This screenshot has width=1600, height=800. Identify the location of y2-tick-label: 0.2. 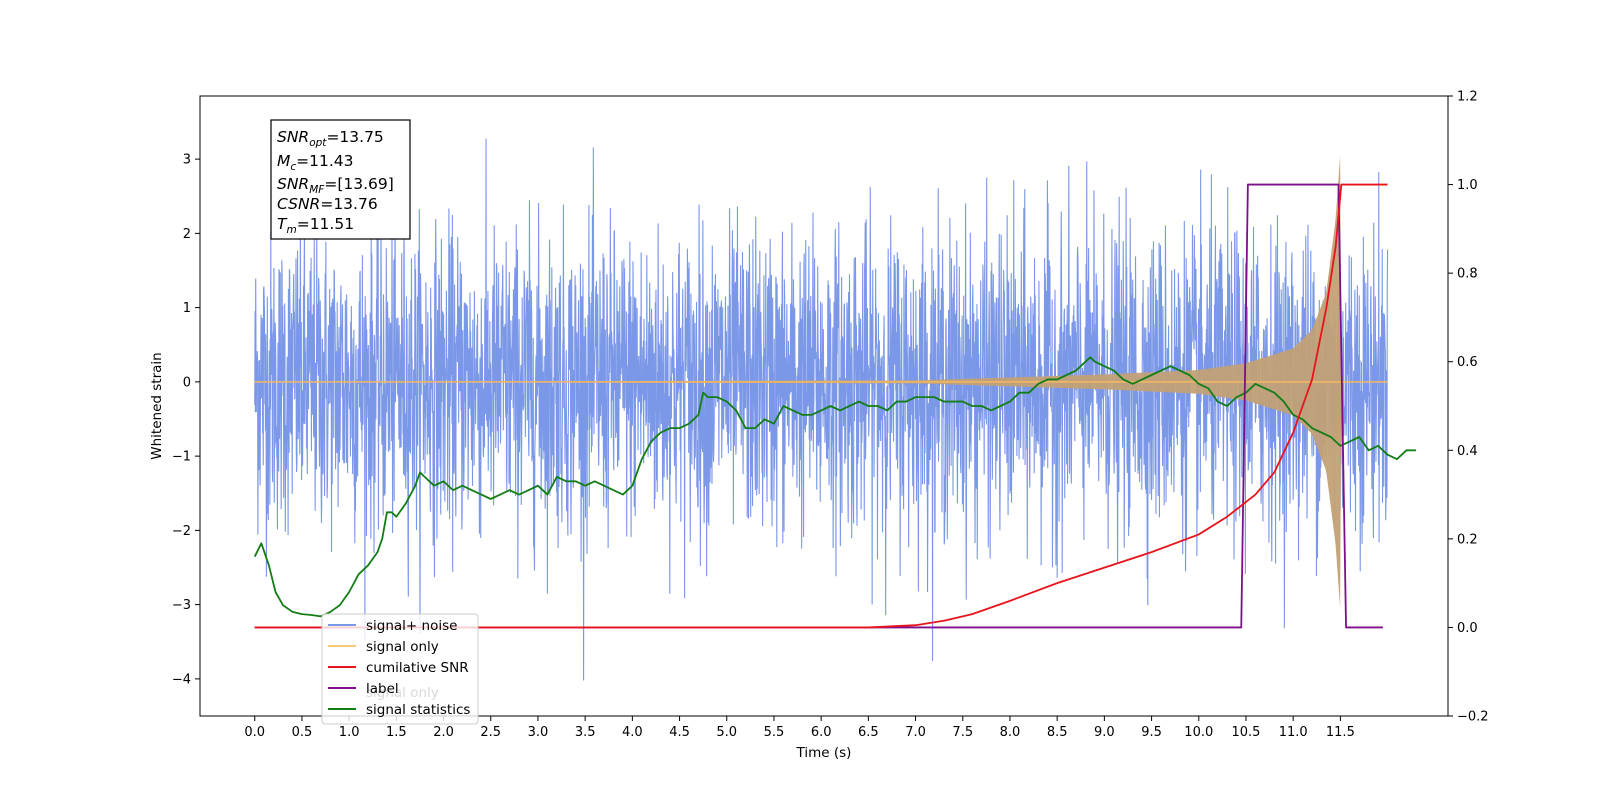
(1467, 539).